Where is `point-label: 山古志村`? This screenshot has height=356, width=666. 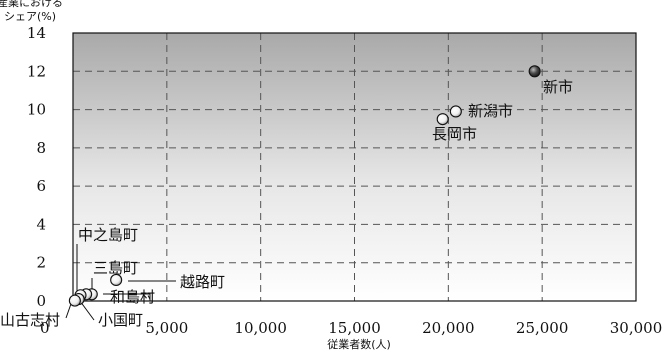
point-label: 山古志村 is located at coordinates (30, 320).